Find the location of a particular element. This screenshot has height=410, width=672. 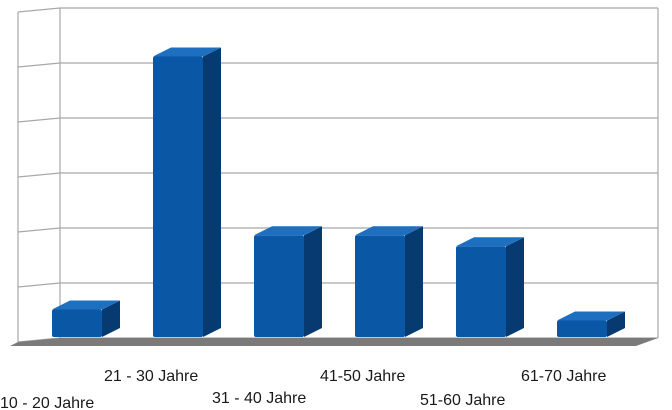

category-label: 51-60 Jahre is located at coordinates (462, 400).